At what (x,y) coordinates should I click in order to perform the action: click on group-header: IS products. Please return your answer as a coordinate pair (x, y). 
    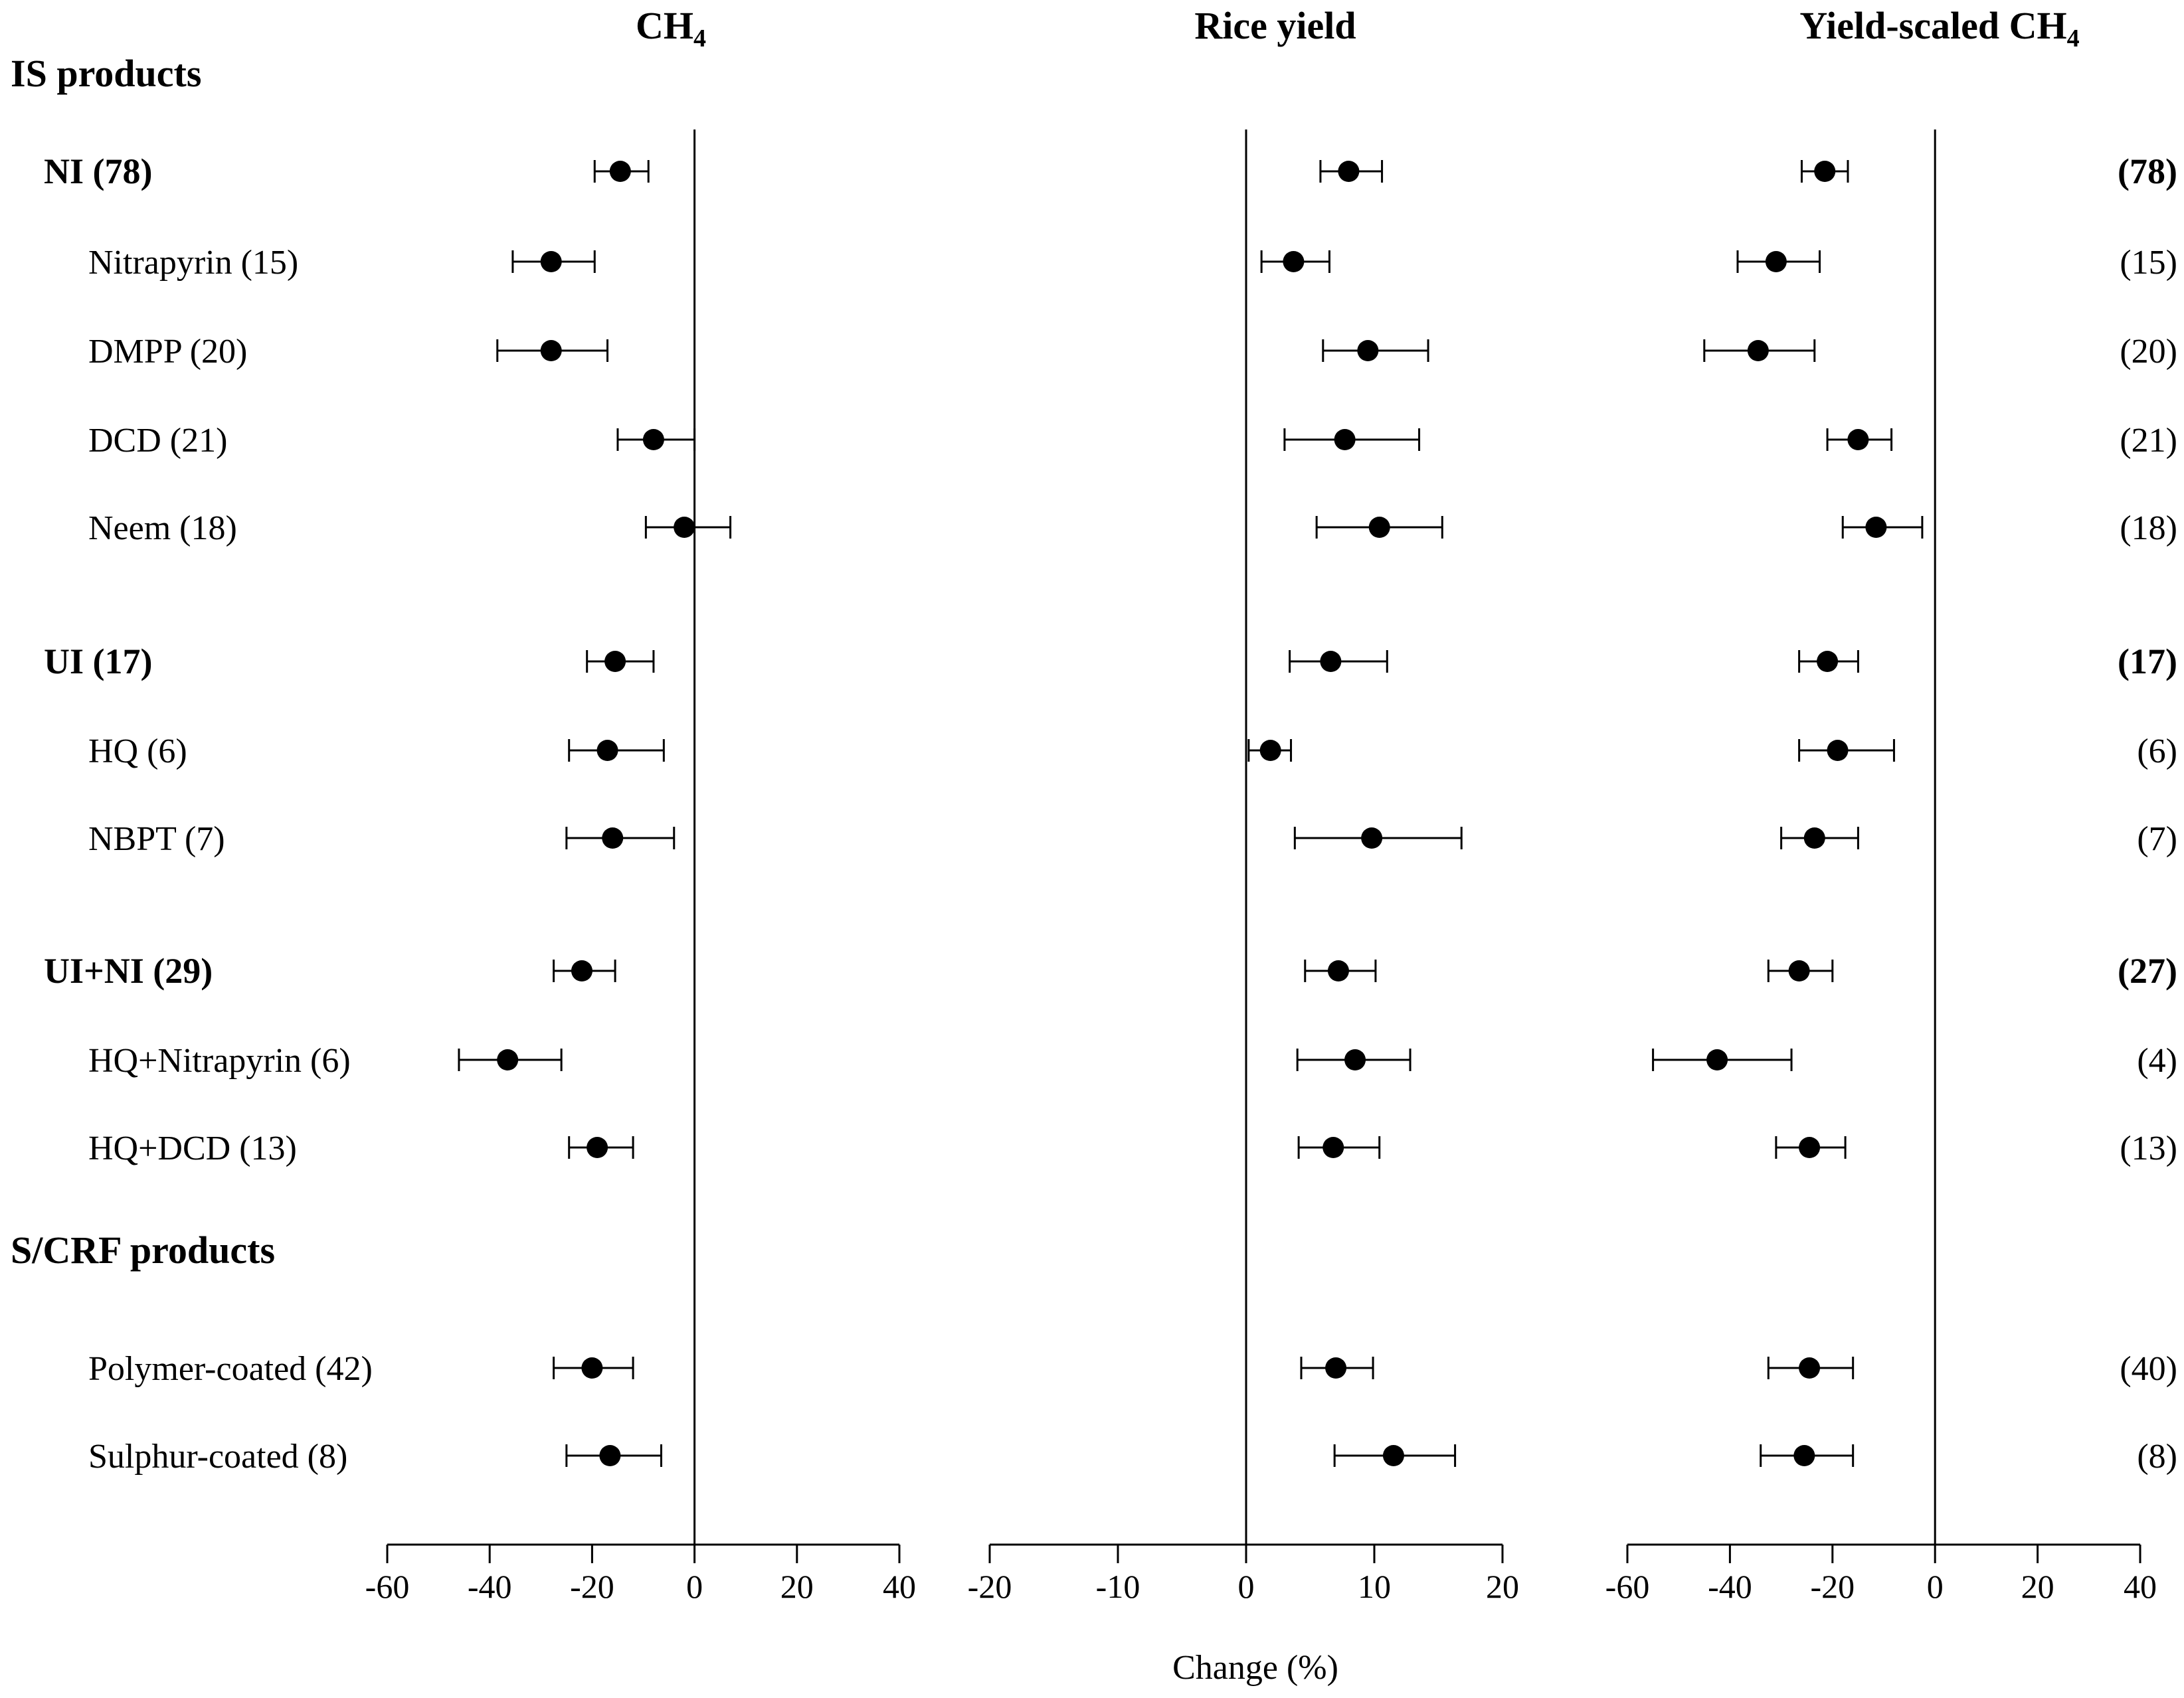
    Looking at the image, I should click on (106, 73).